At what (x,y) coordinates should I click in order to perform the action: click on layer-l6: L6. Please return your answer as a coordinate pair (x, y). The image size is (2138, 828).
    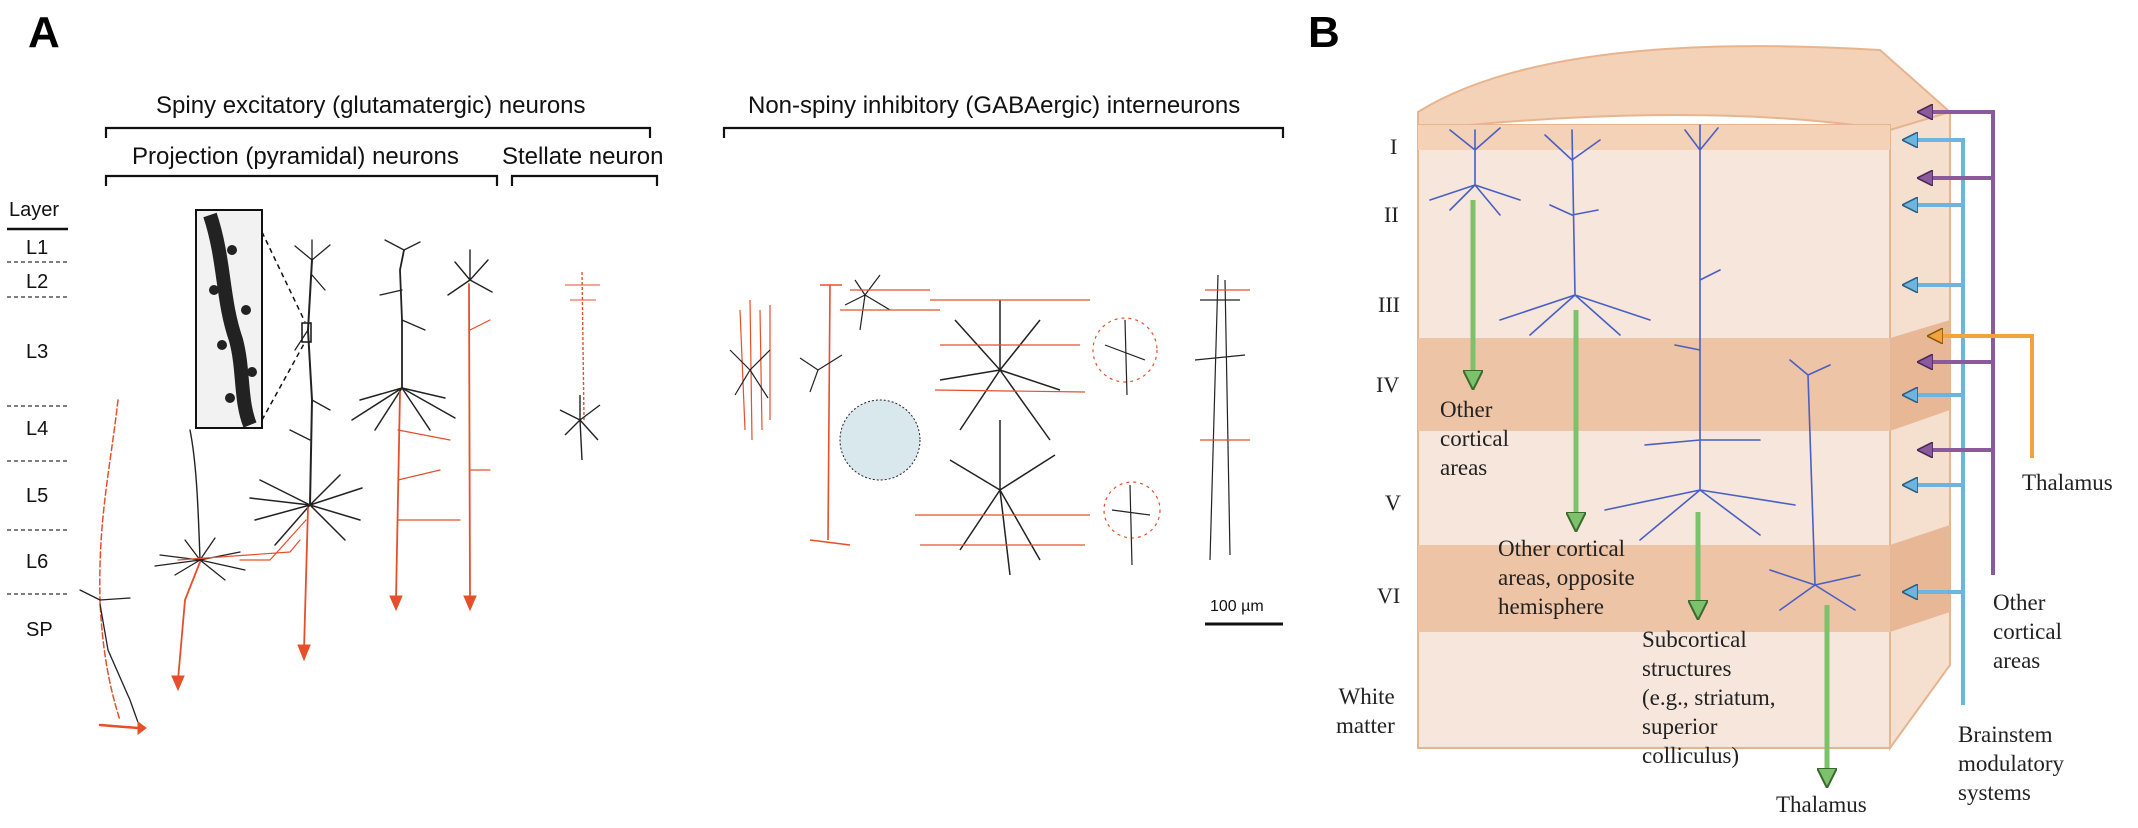
    Looking at the image, I should click on (37, 562).